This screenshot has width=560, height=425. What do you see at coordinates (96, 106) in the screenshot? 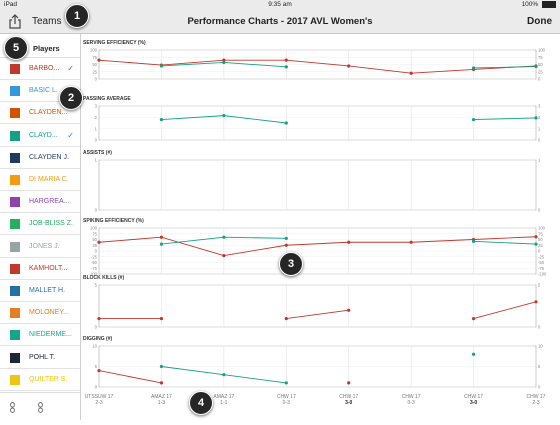
I see `y-tick-label: 3` at bounding box center [96, 106].